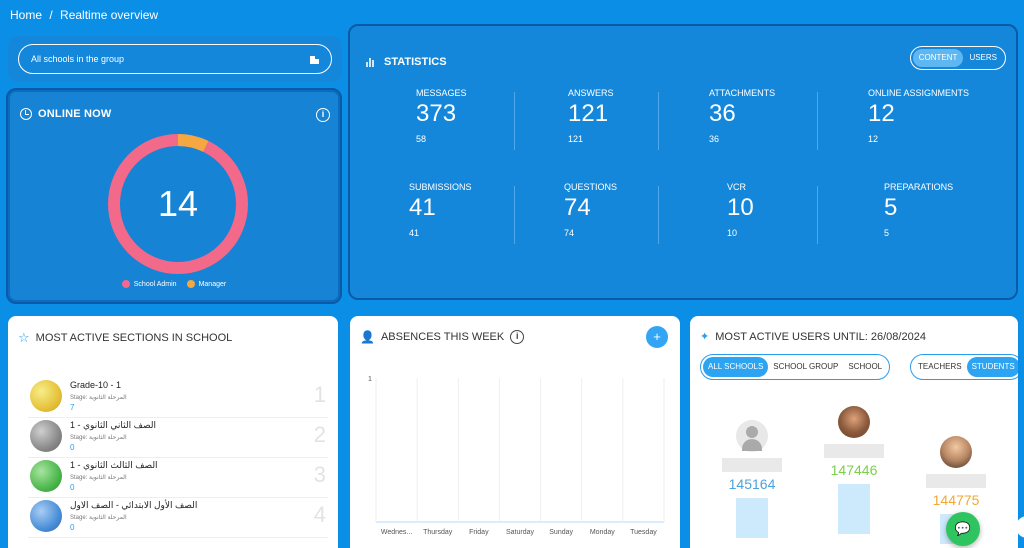 The width and height of the screenshot is (1024, 548). Describe the element at coordinates (865, 366) in the screenshot. I see `scope-school: SCHOOL` at that location.